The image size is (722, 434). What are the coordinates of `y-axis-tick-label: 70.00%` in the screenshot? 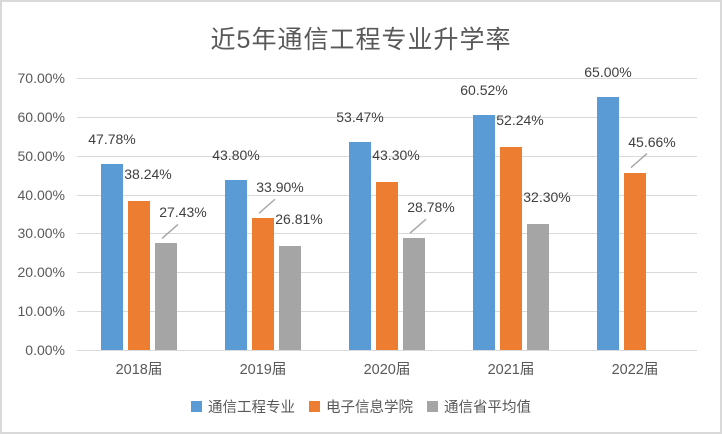 It's located at (41, 78).